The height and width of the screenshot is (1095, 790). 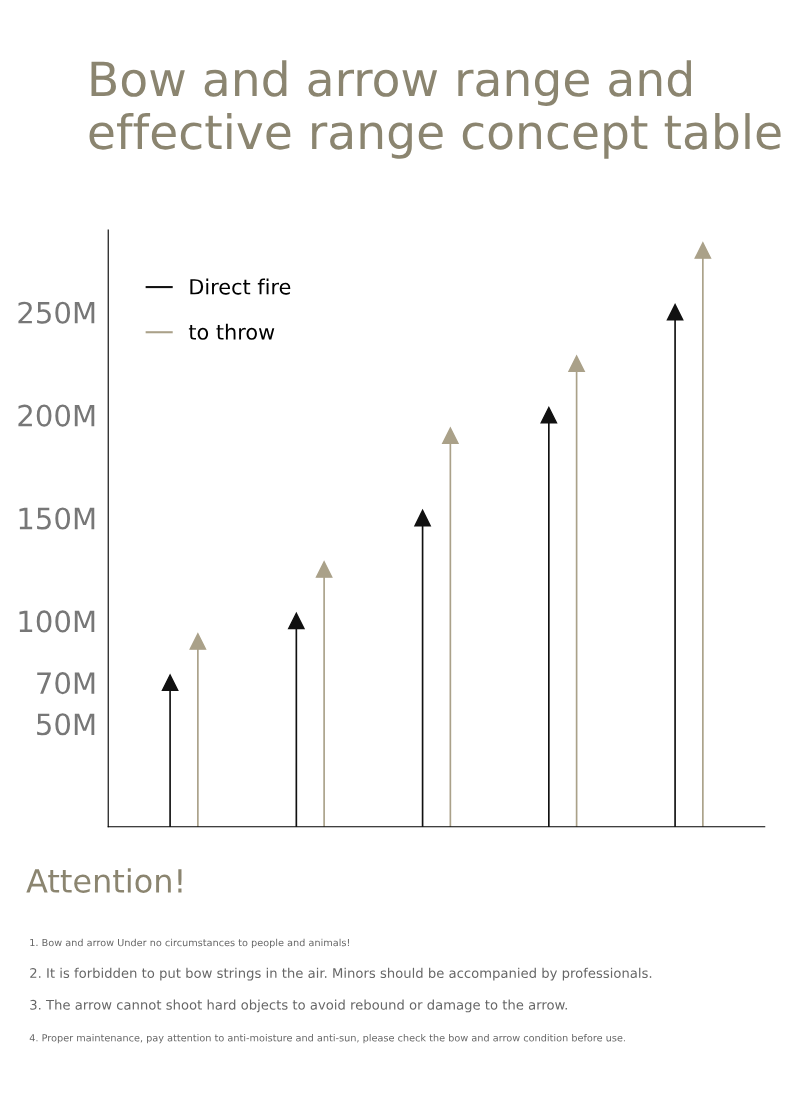 I want to click on y-tick-label: 100M, so click(x=57, y=621).